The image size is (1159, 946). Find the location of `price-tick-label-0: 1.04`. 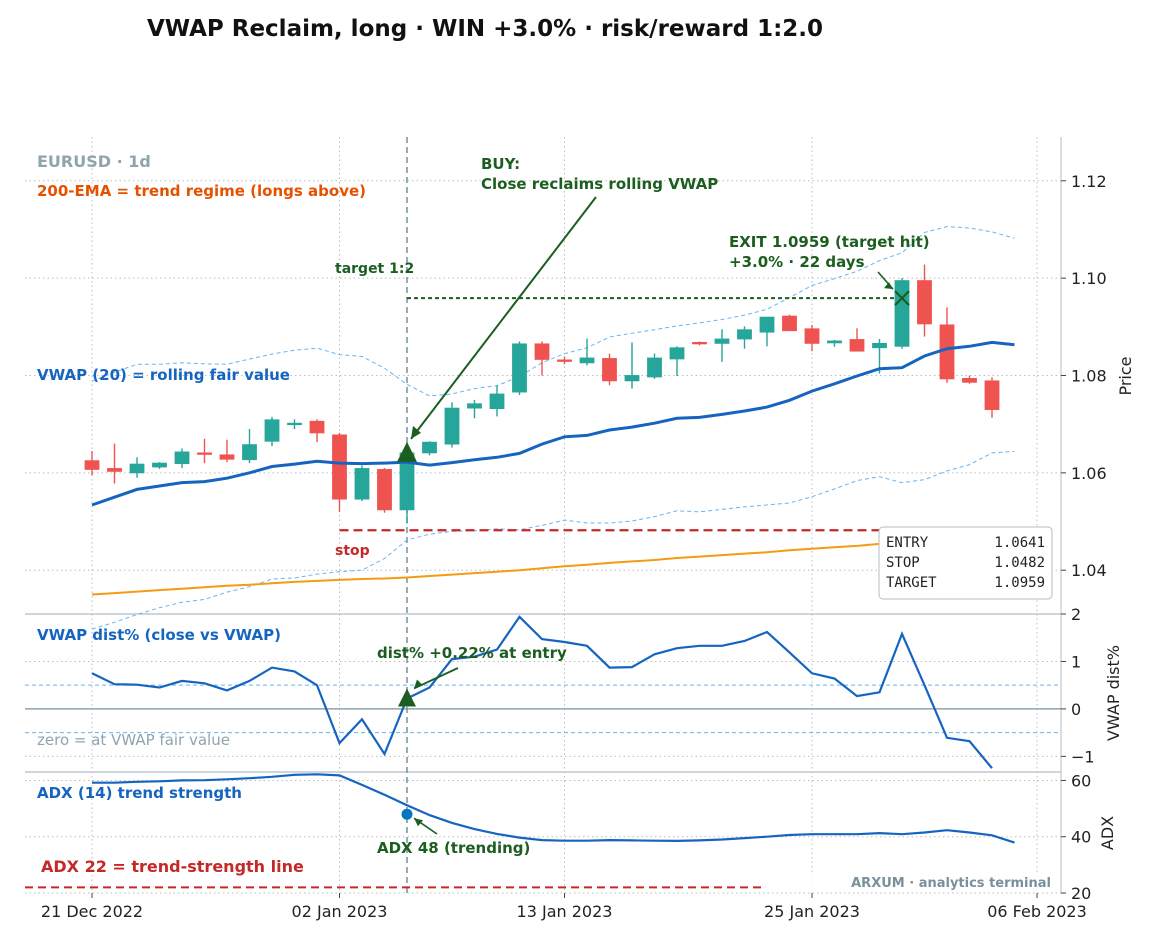

price-tick-label-0: 1.04 is located at coordinates (1089, 570).